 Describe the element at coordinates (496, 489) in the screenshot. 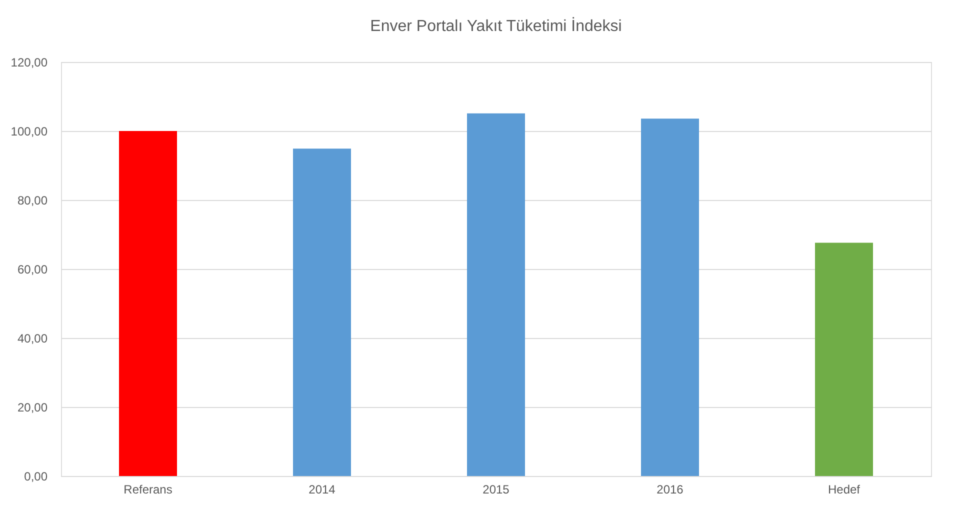

I see `x-tick-label: 2015` at that location.